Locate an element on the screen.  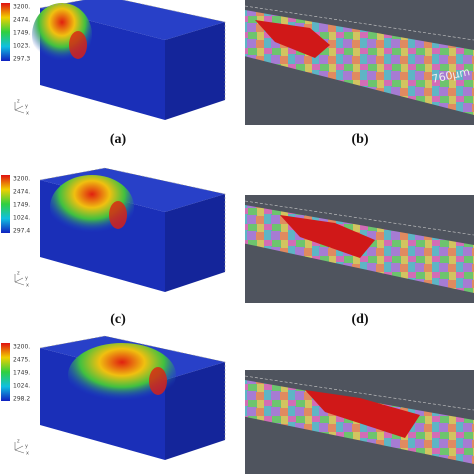
block-top is located at coordinates (132, 20).